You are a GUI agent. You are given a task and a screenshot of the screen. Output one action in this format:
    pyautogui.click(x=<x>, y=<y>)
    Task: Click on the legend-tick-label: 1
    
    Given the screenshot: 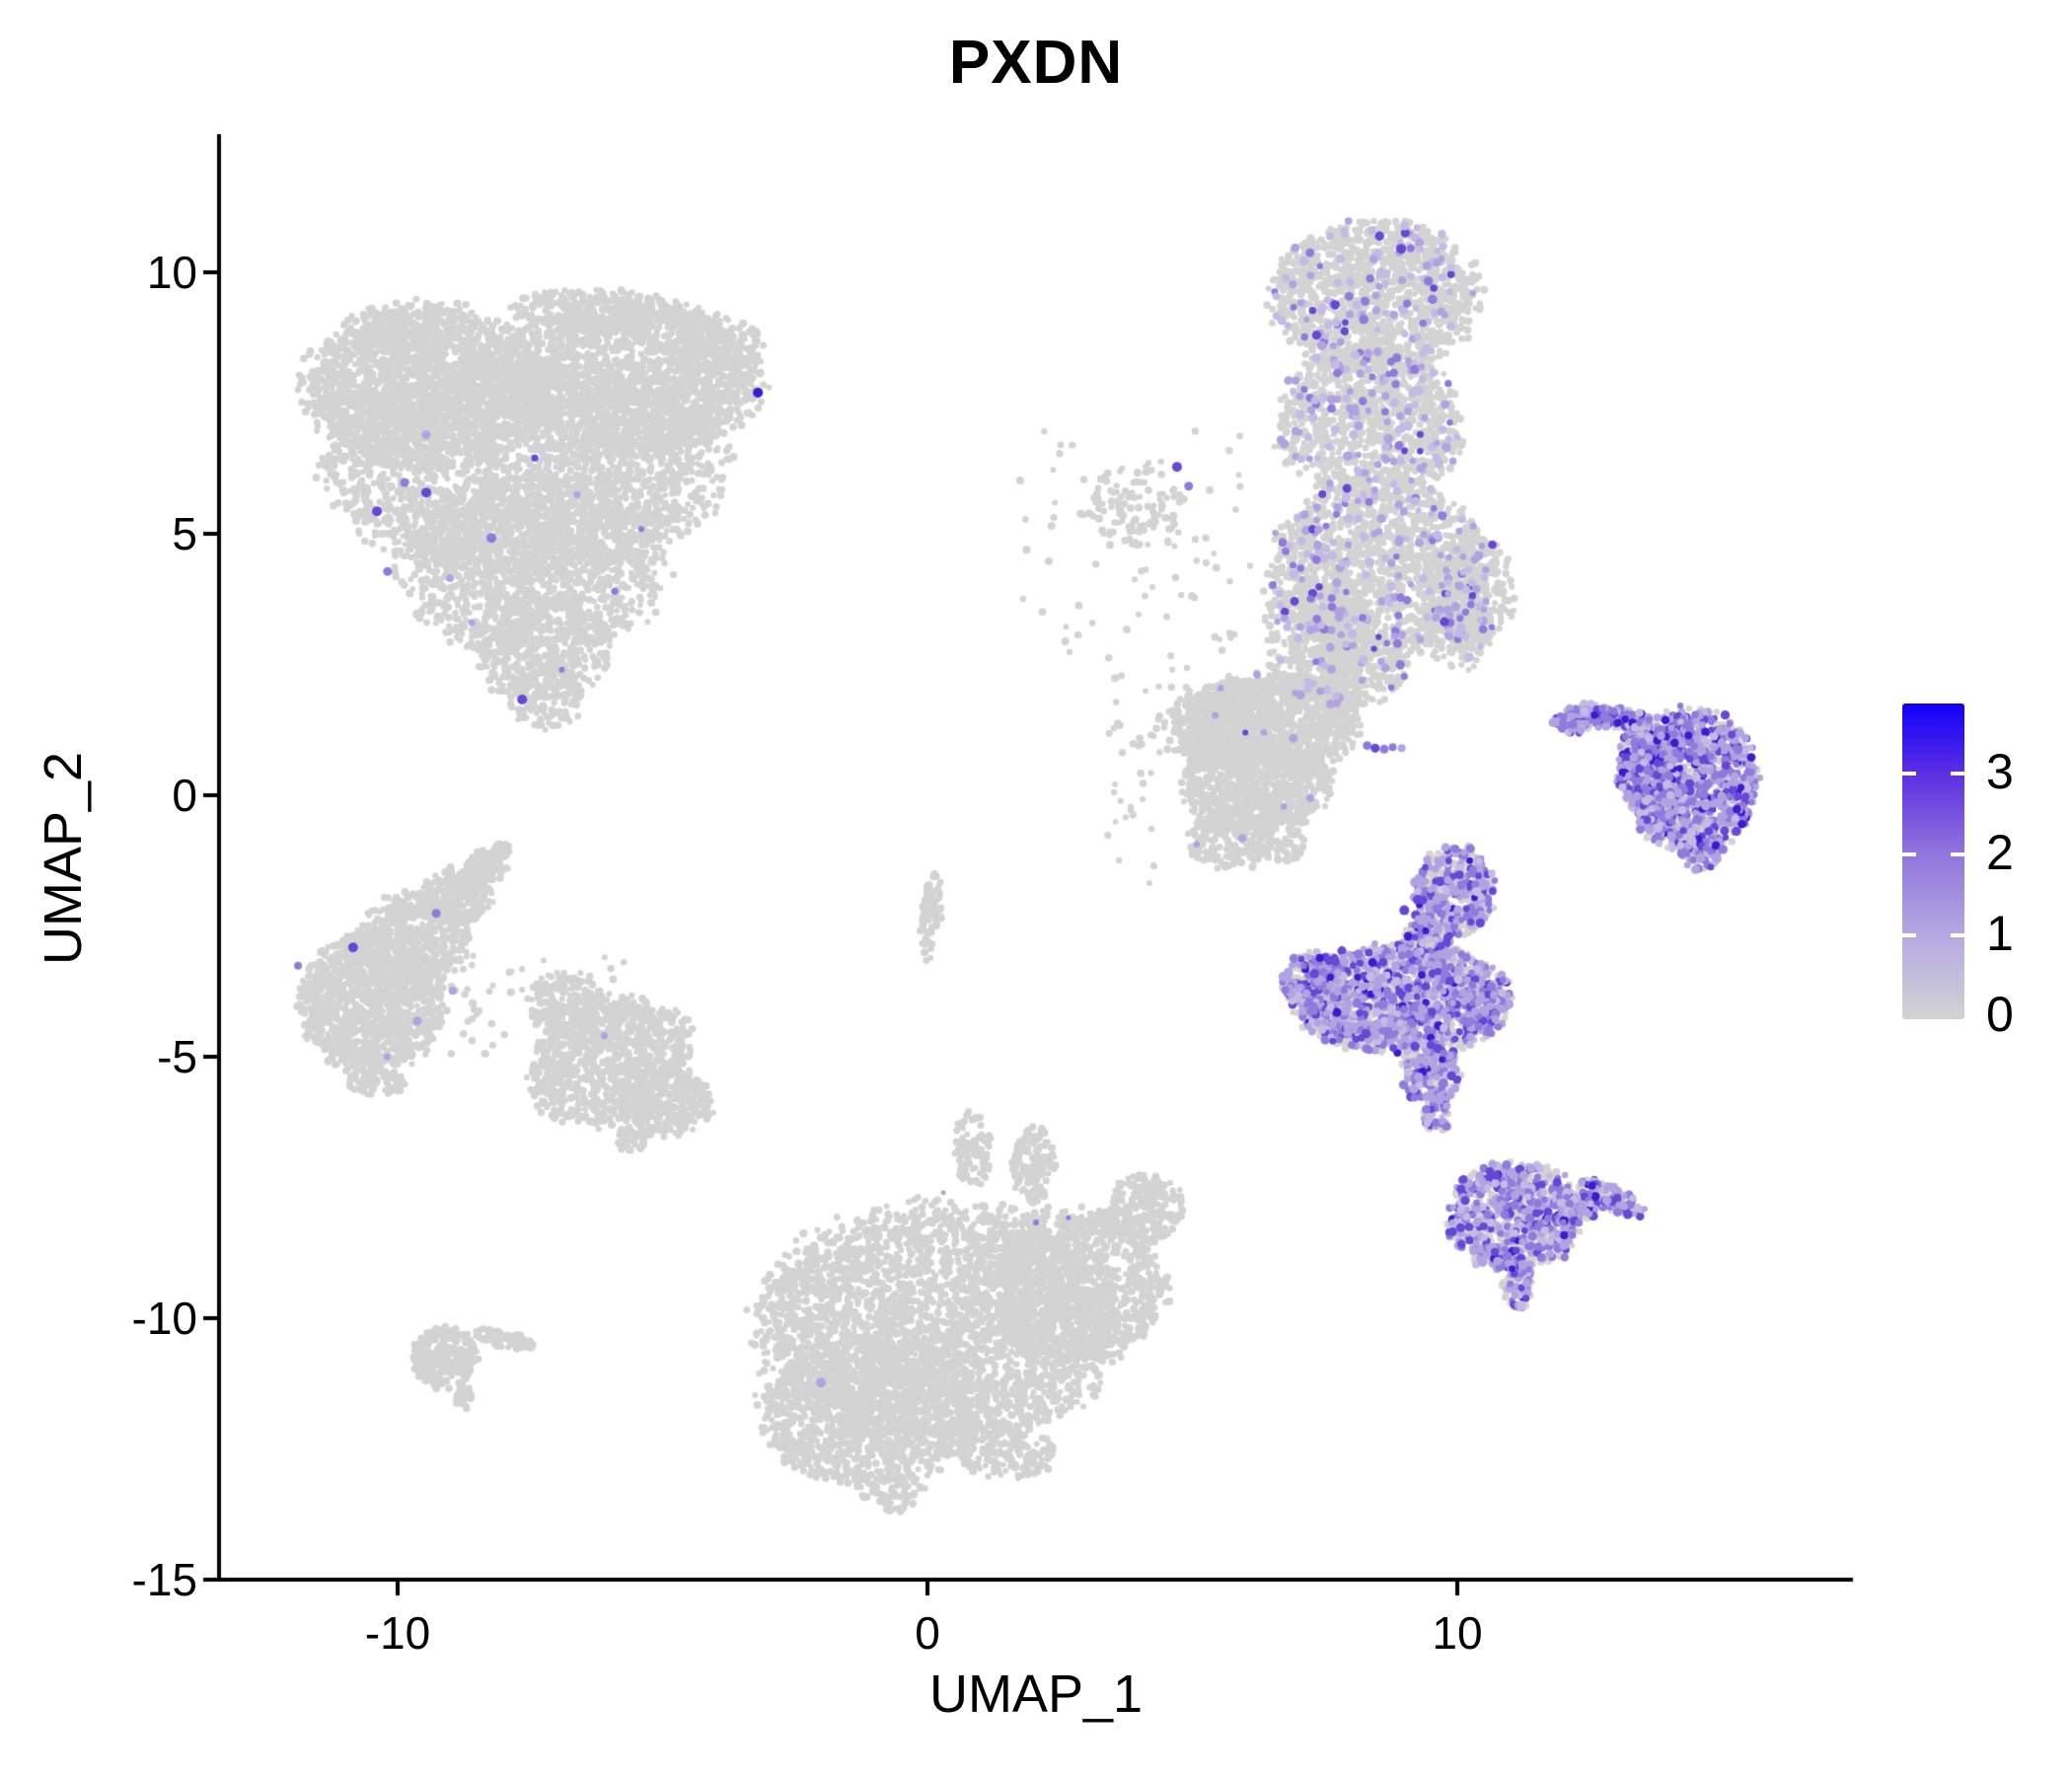 What is the action you would take?
    pyautogui.click(x=2000, y=934)
    